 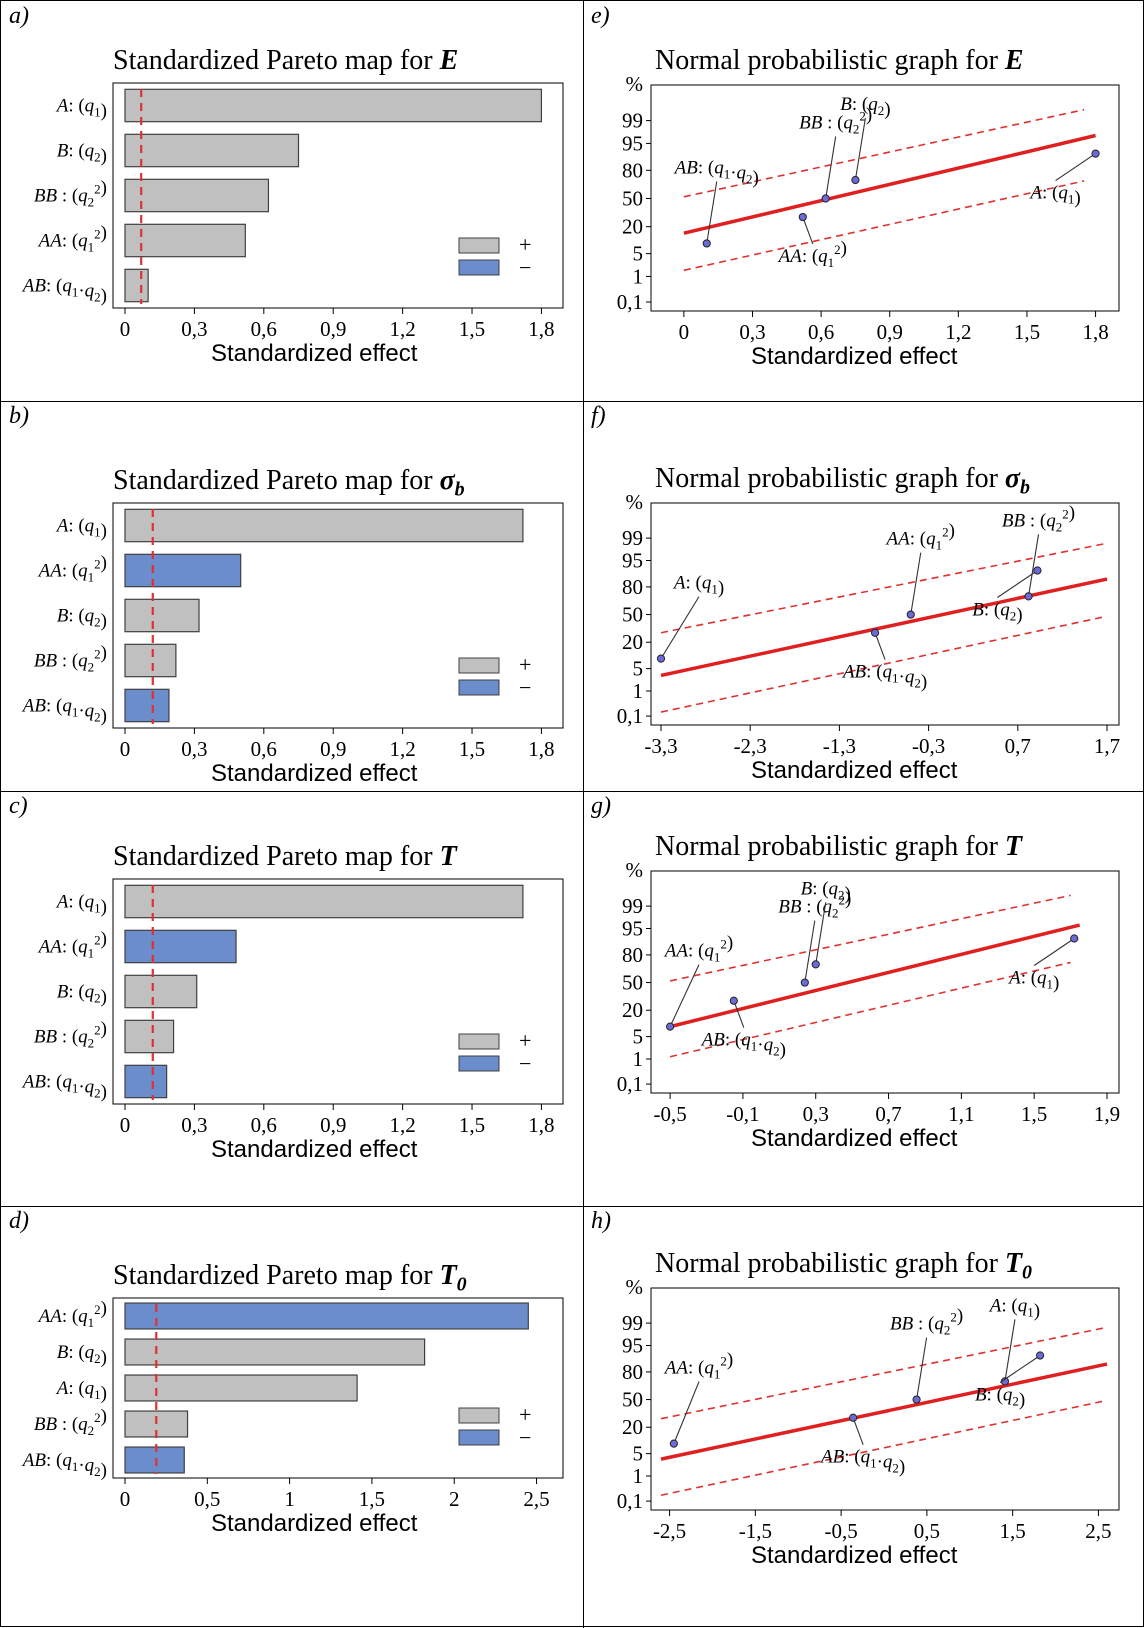 I want to click on panel-label: d), so click(x=19, y=1221).